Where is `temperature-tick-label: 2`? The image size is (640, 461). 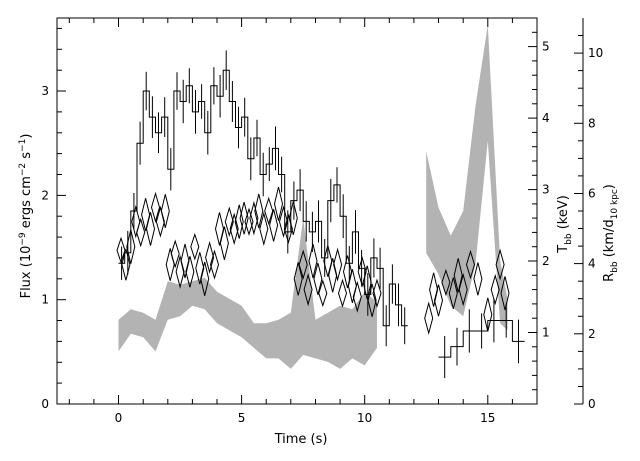 temperature-tick-label: 2 is located at coordinates (546, 261).